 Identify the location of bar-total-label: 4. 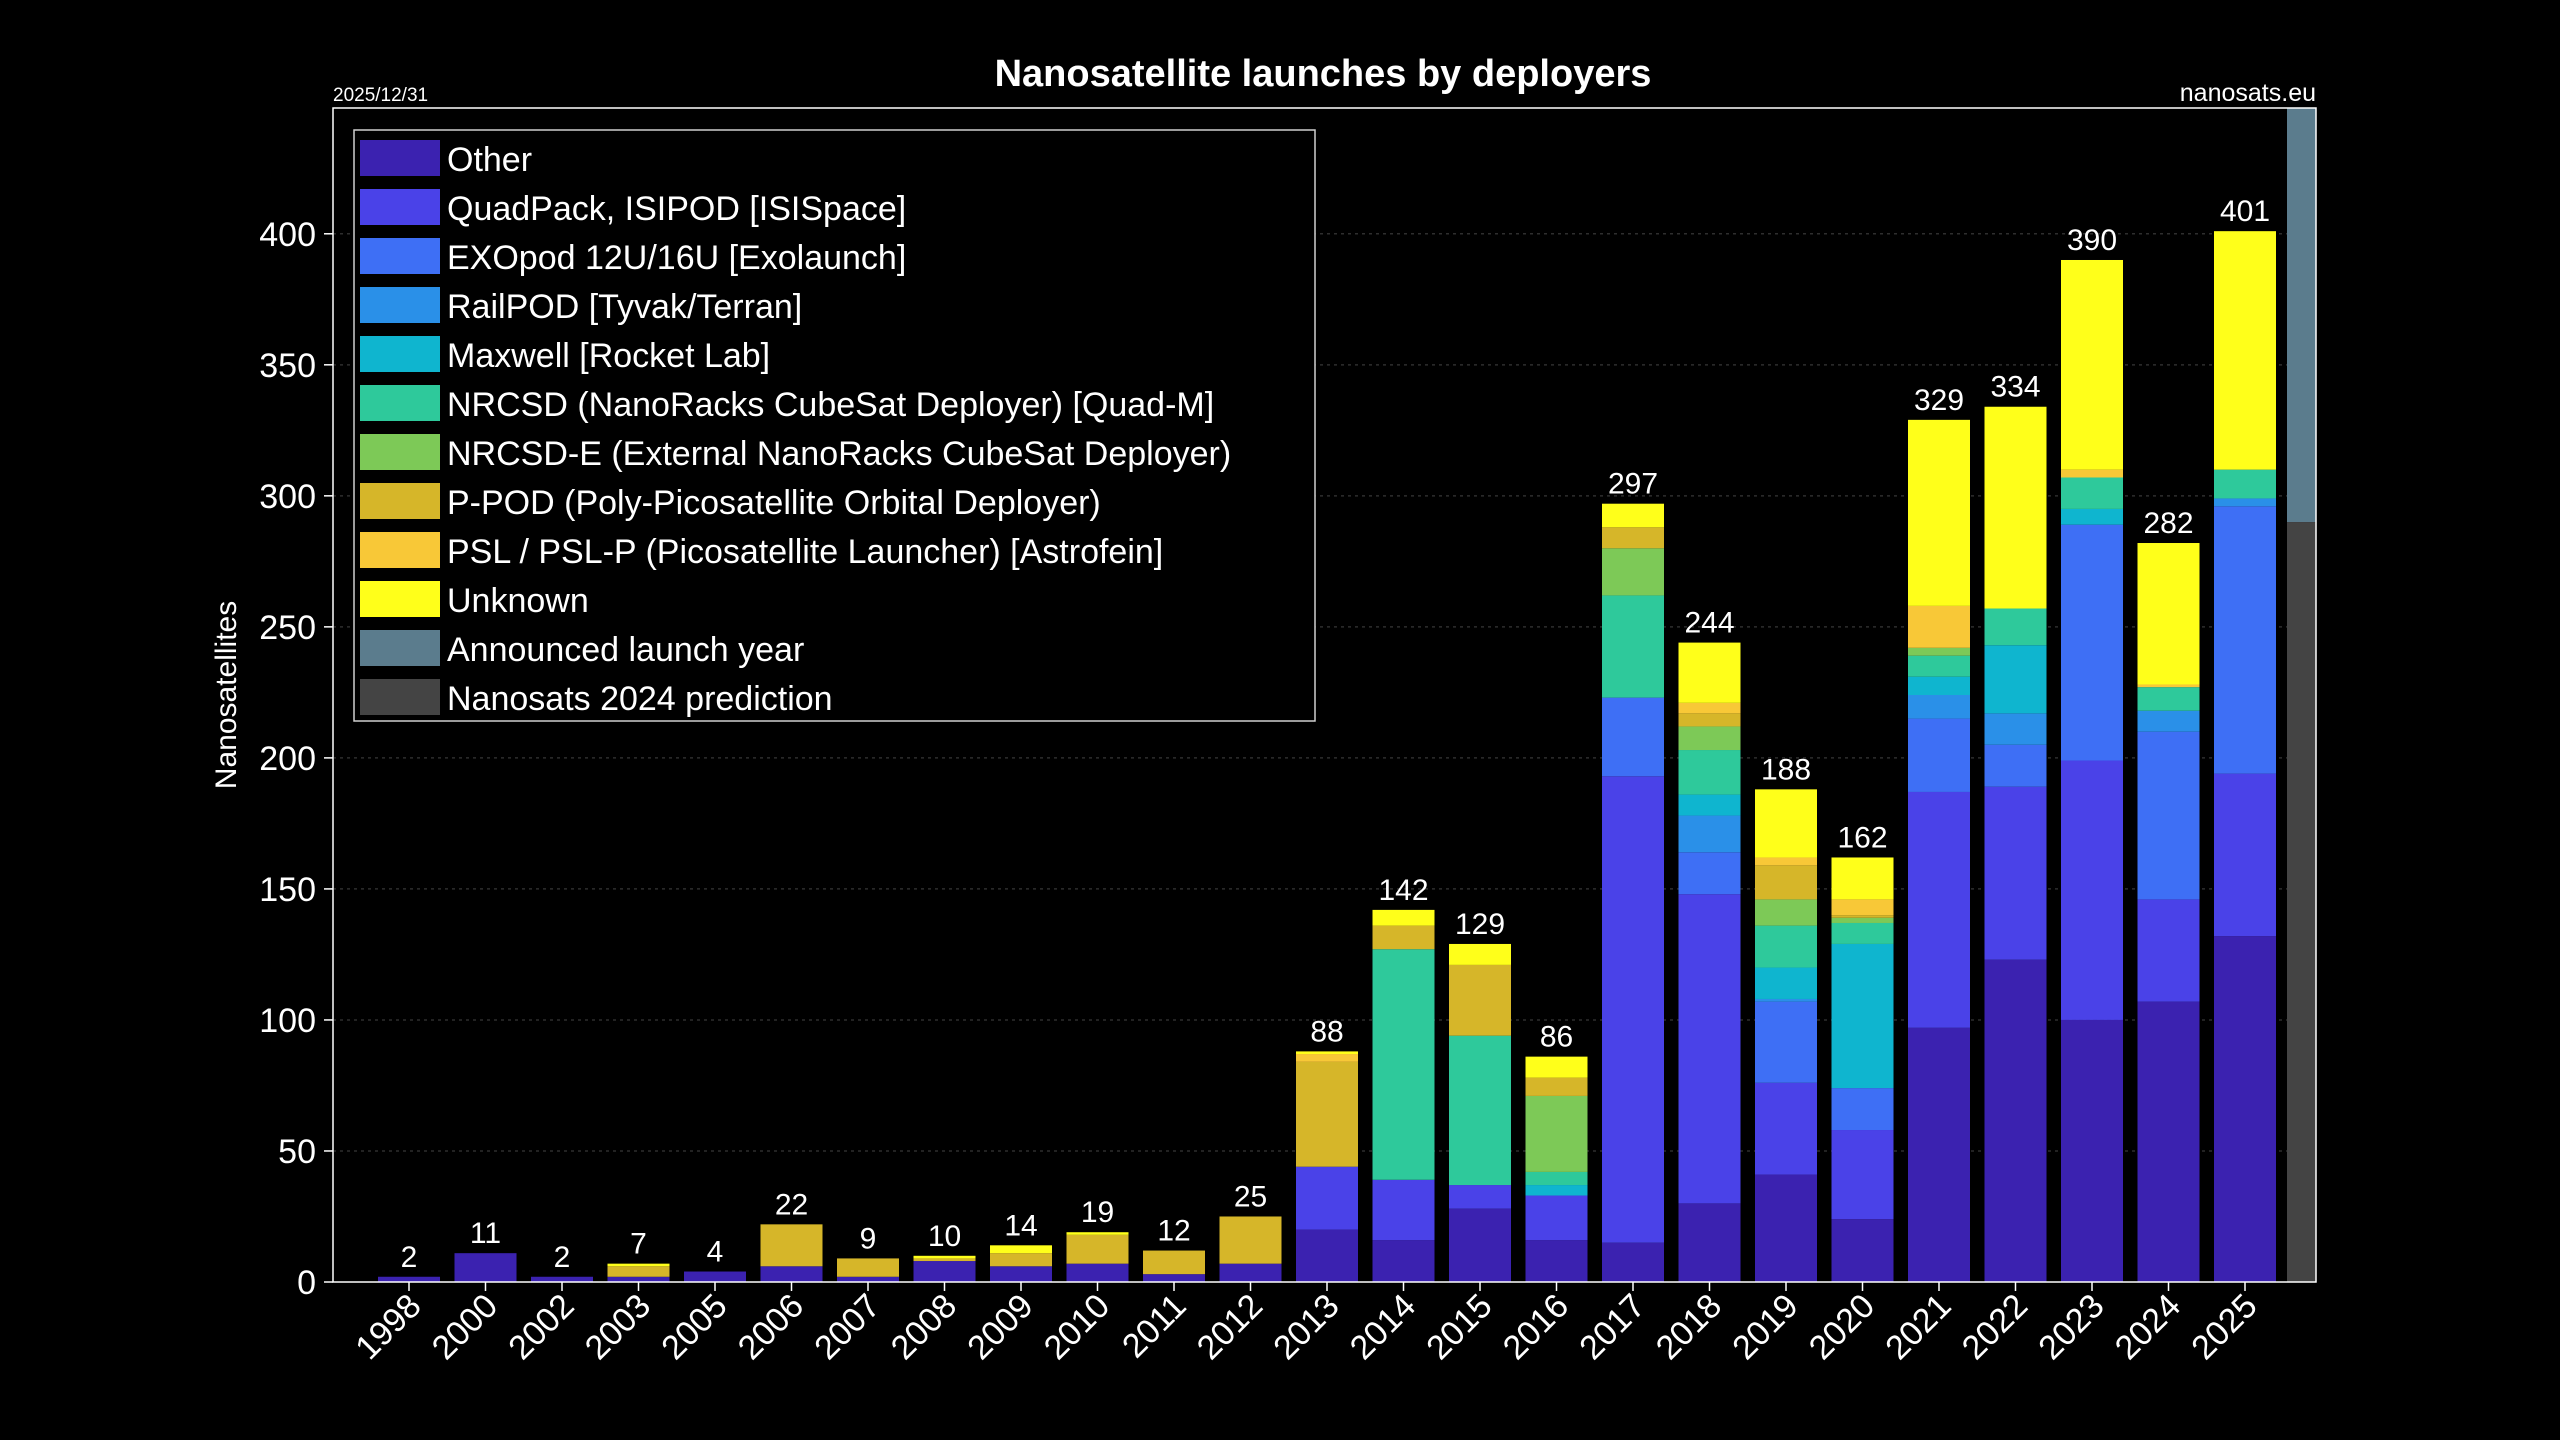
(715, 1252).